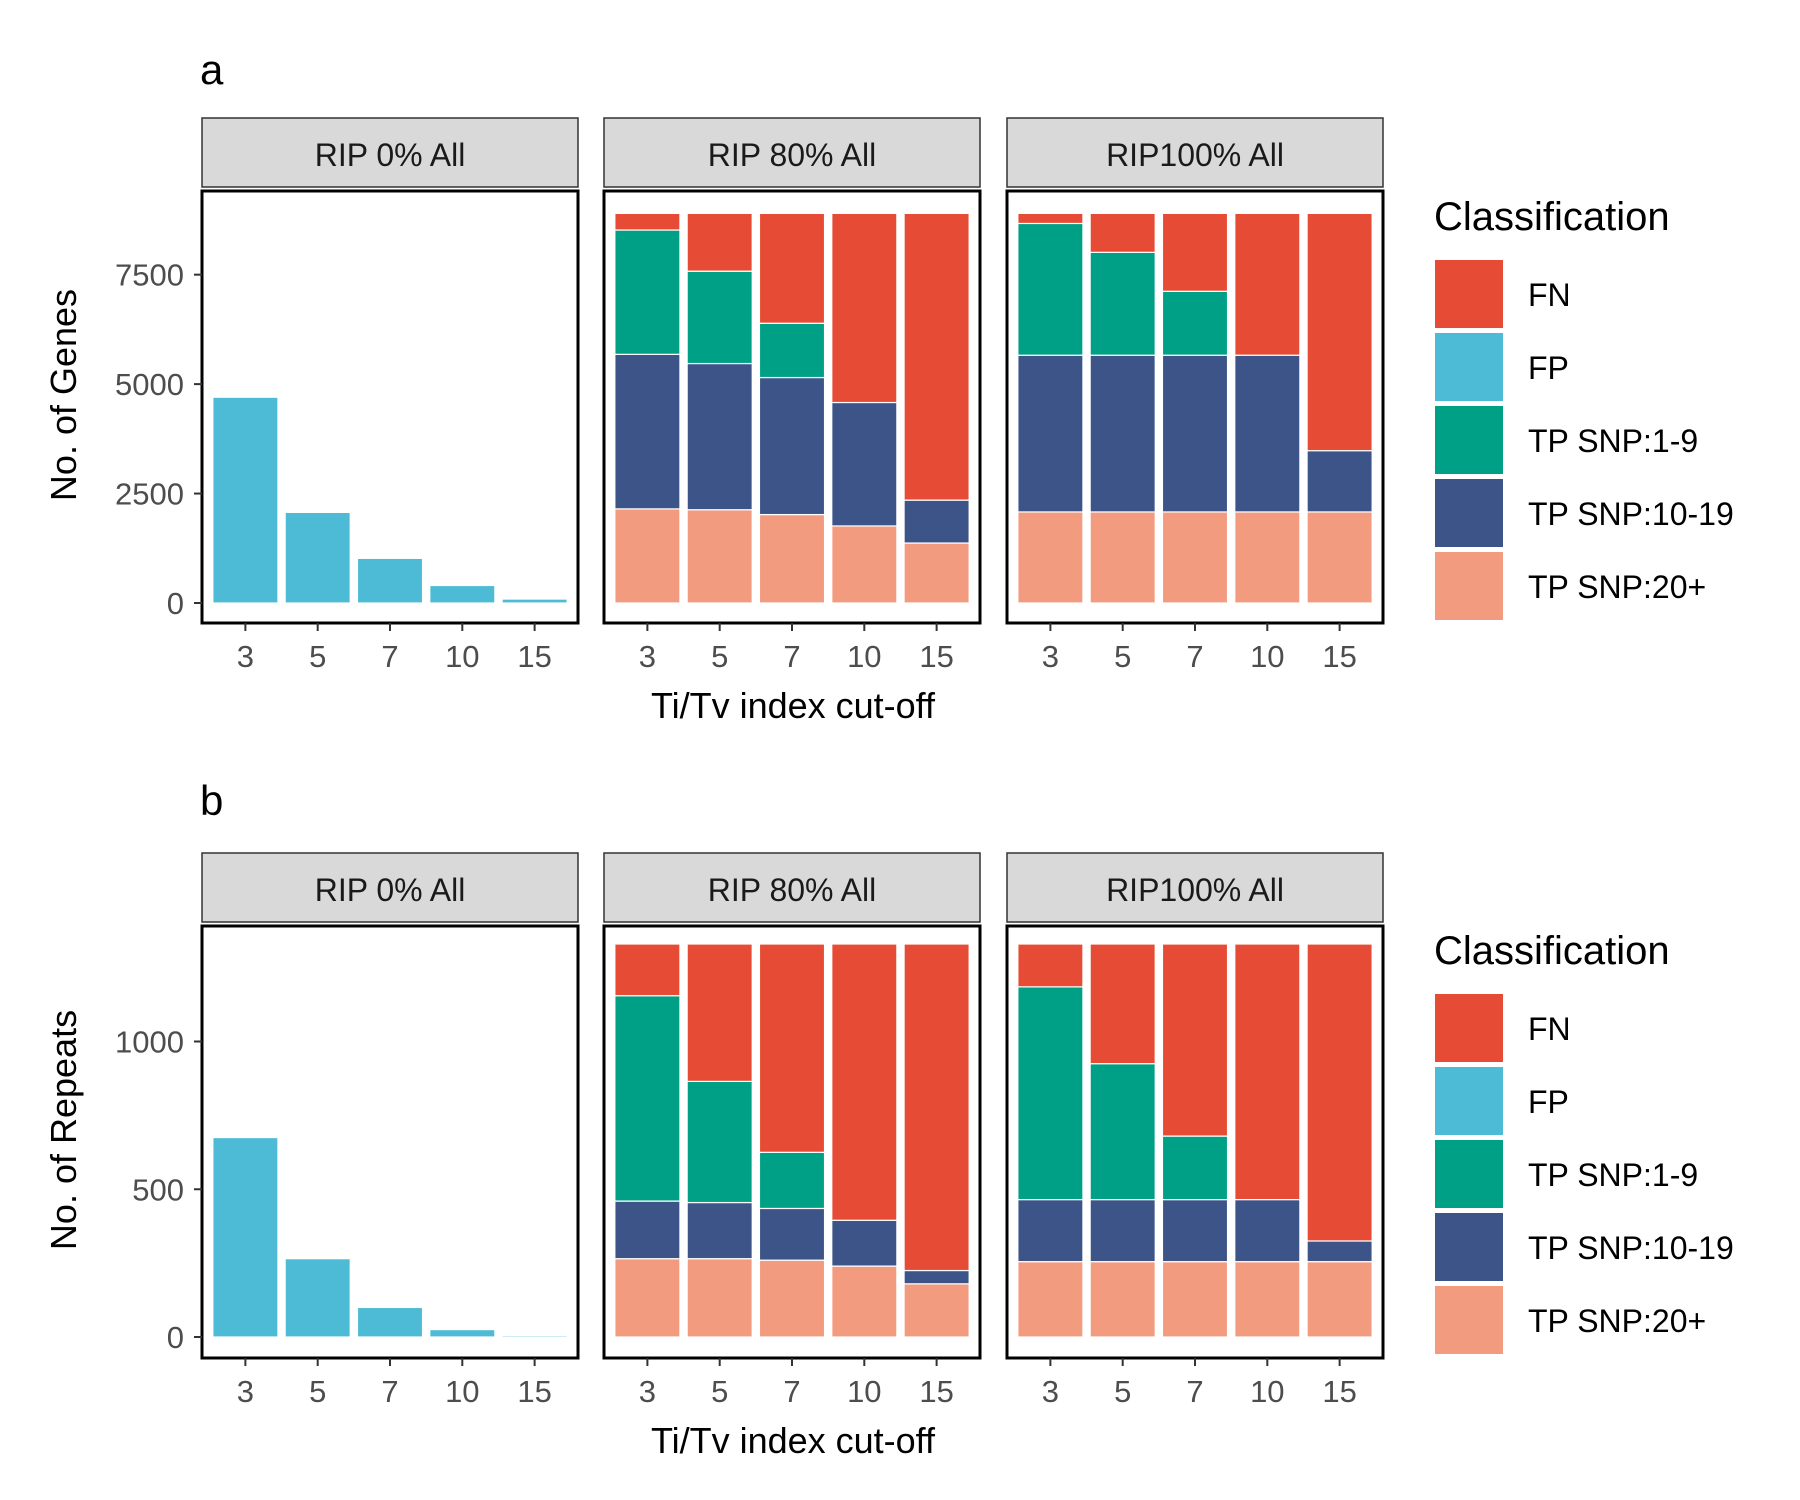 The width and height of the screenshot is (1800, 1500). What do you see at coordinates (791, 656) in the screenshot?
I see `x-tick-label-a-2-7: 7` at bounding box center [791, 656].